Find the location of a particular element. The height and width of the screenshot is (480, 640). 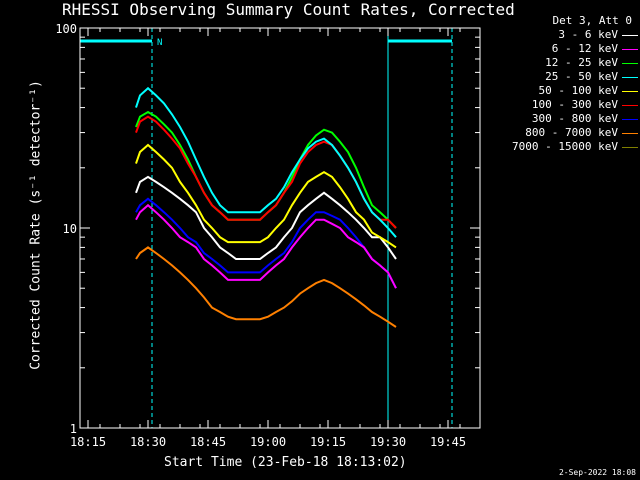

y-axis-label: Corrected Count Rate (s⁻¹ detector⁻¹) is located at coordinates (36, 225).